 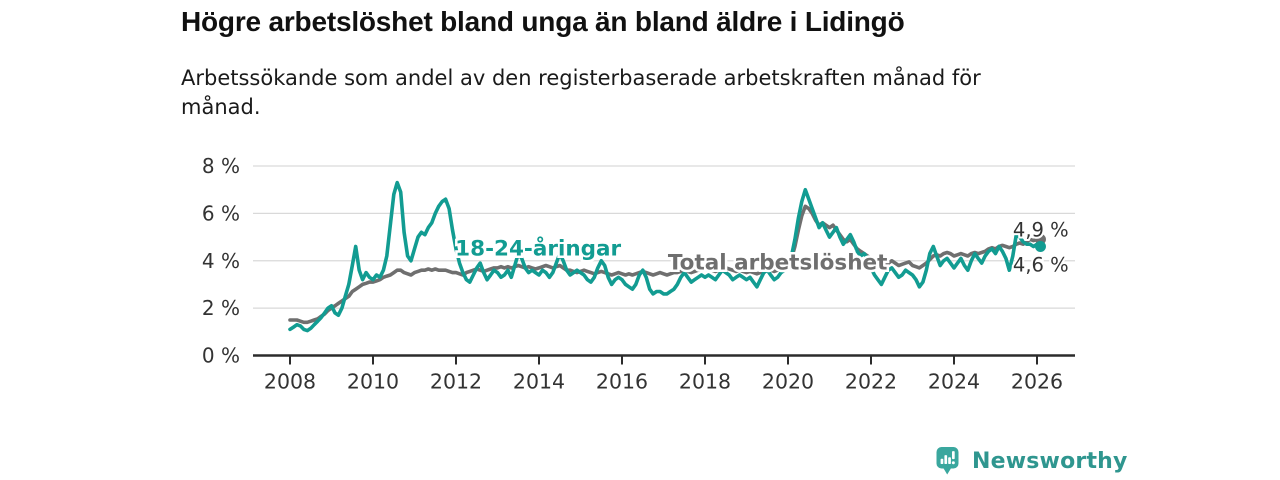 I want to click on x-tick-label: 2022, so click(x=871, y=382).